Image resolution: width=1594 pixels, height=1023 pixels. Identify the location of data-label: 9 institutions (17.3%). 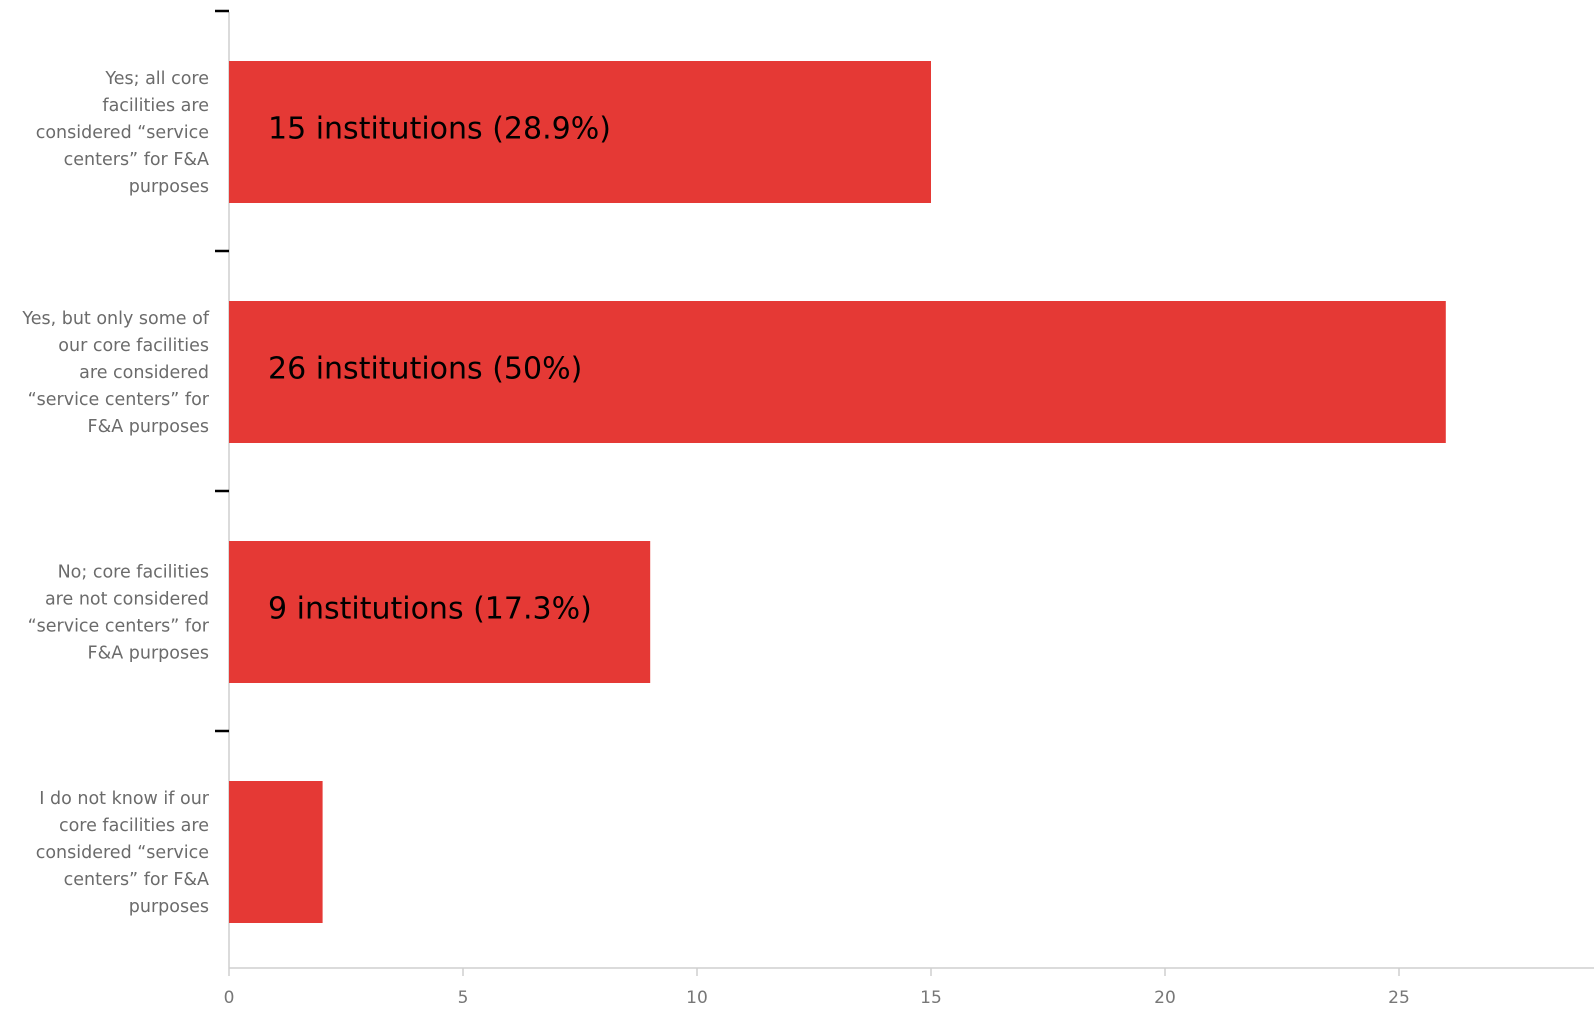
(430, 609).